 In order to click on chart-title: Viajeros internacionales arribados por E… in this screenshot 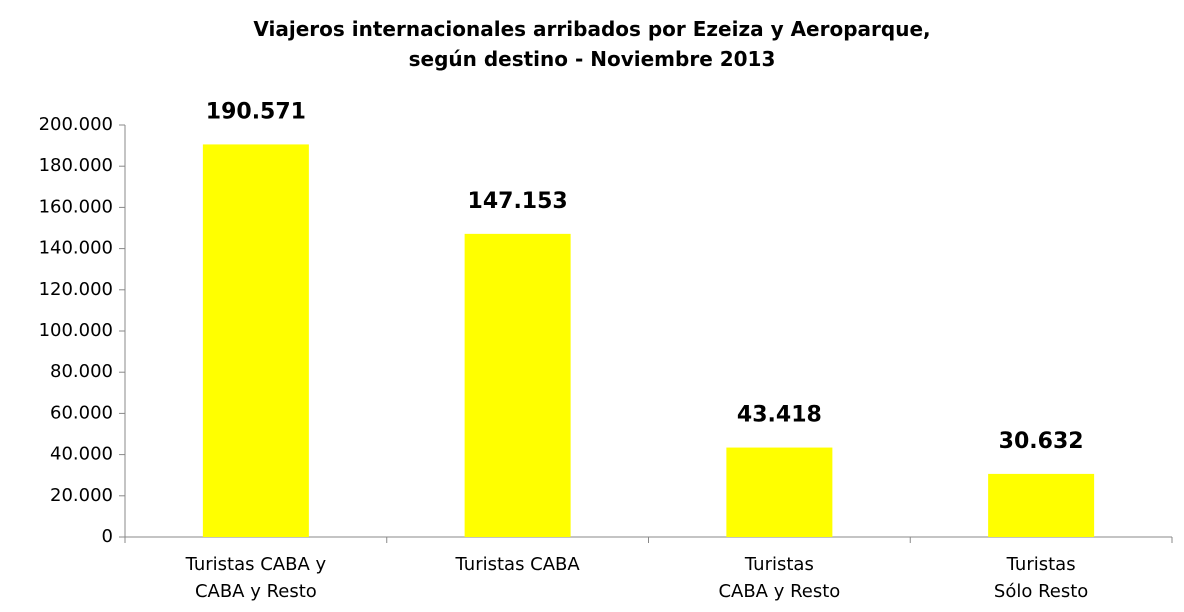, I will do `click(592, 44)`.